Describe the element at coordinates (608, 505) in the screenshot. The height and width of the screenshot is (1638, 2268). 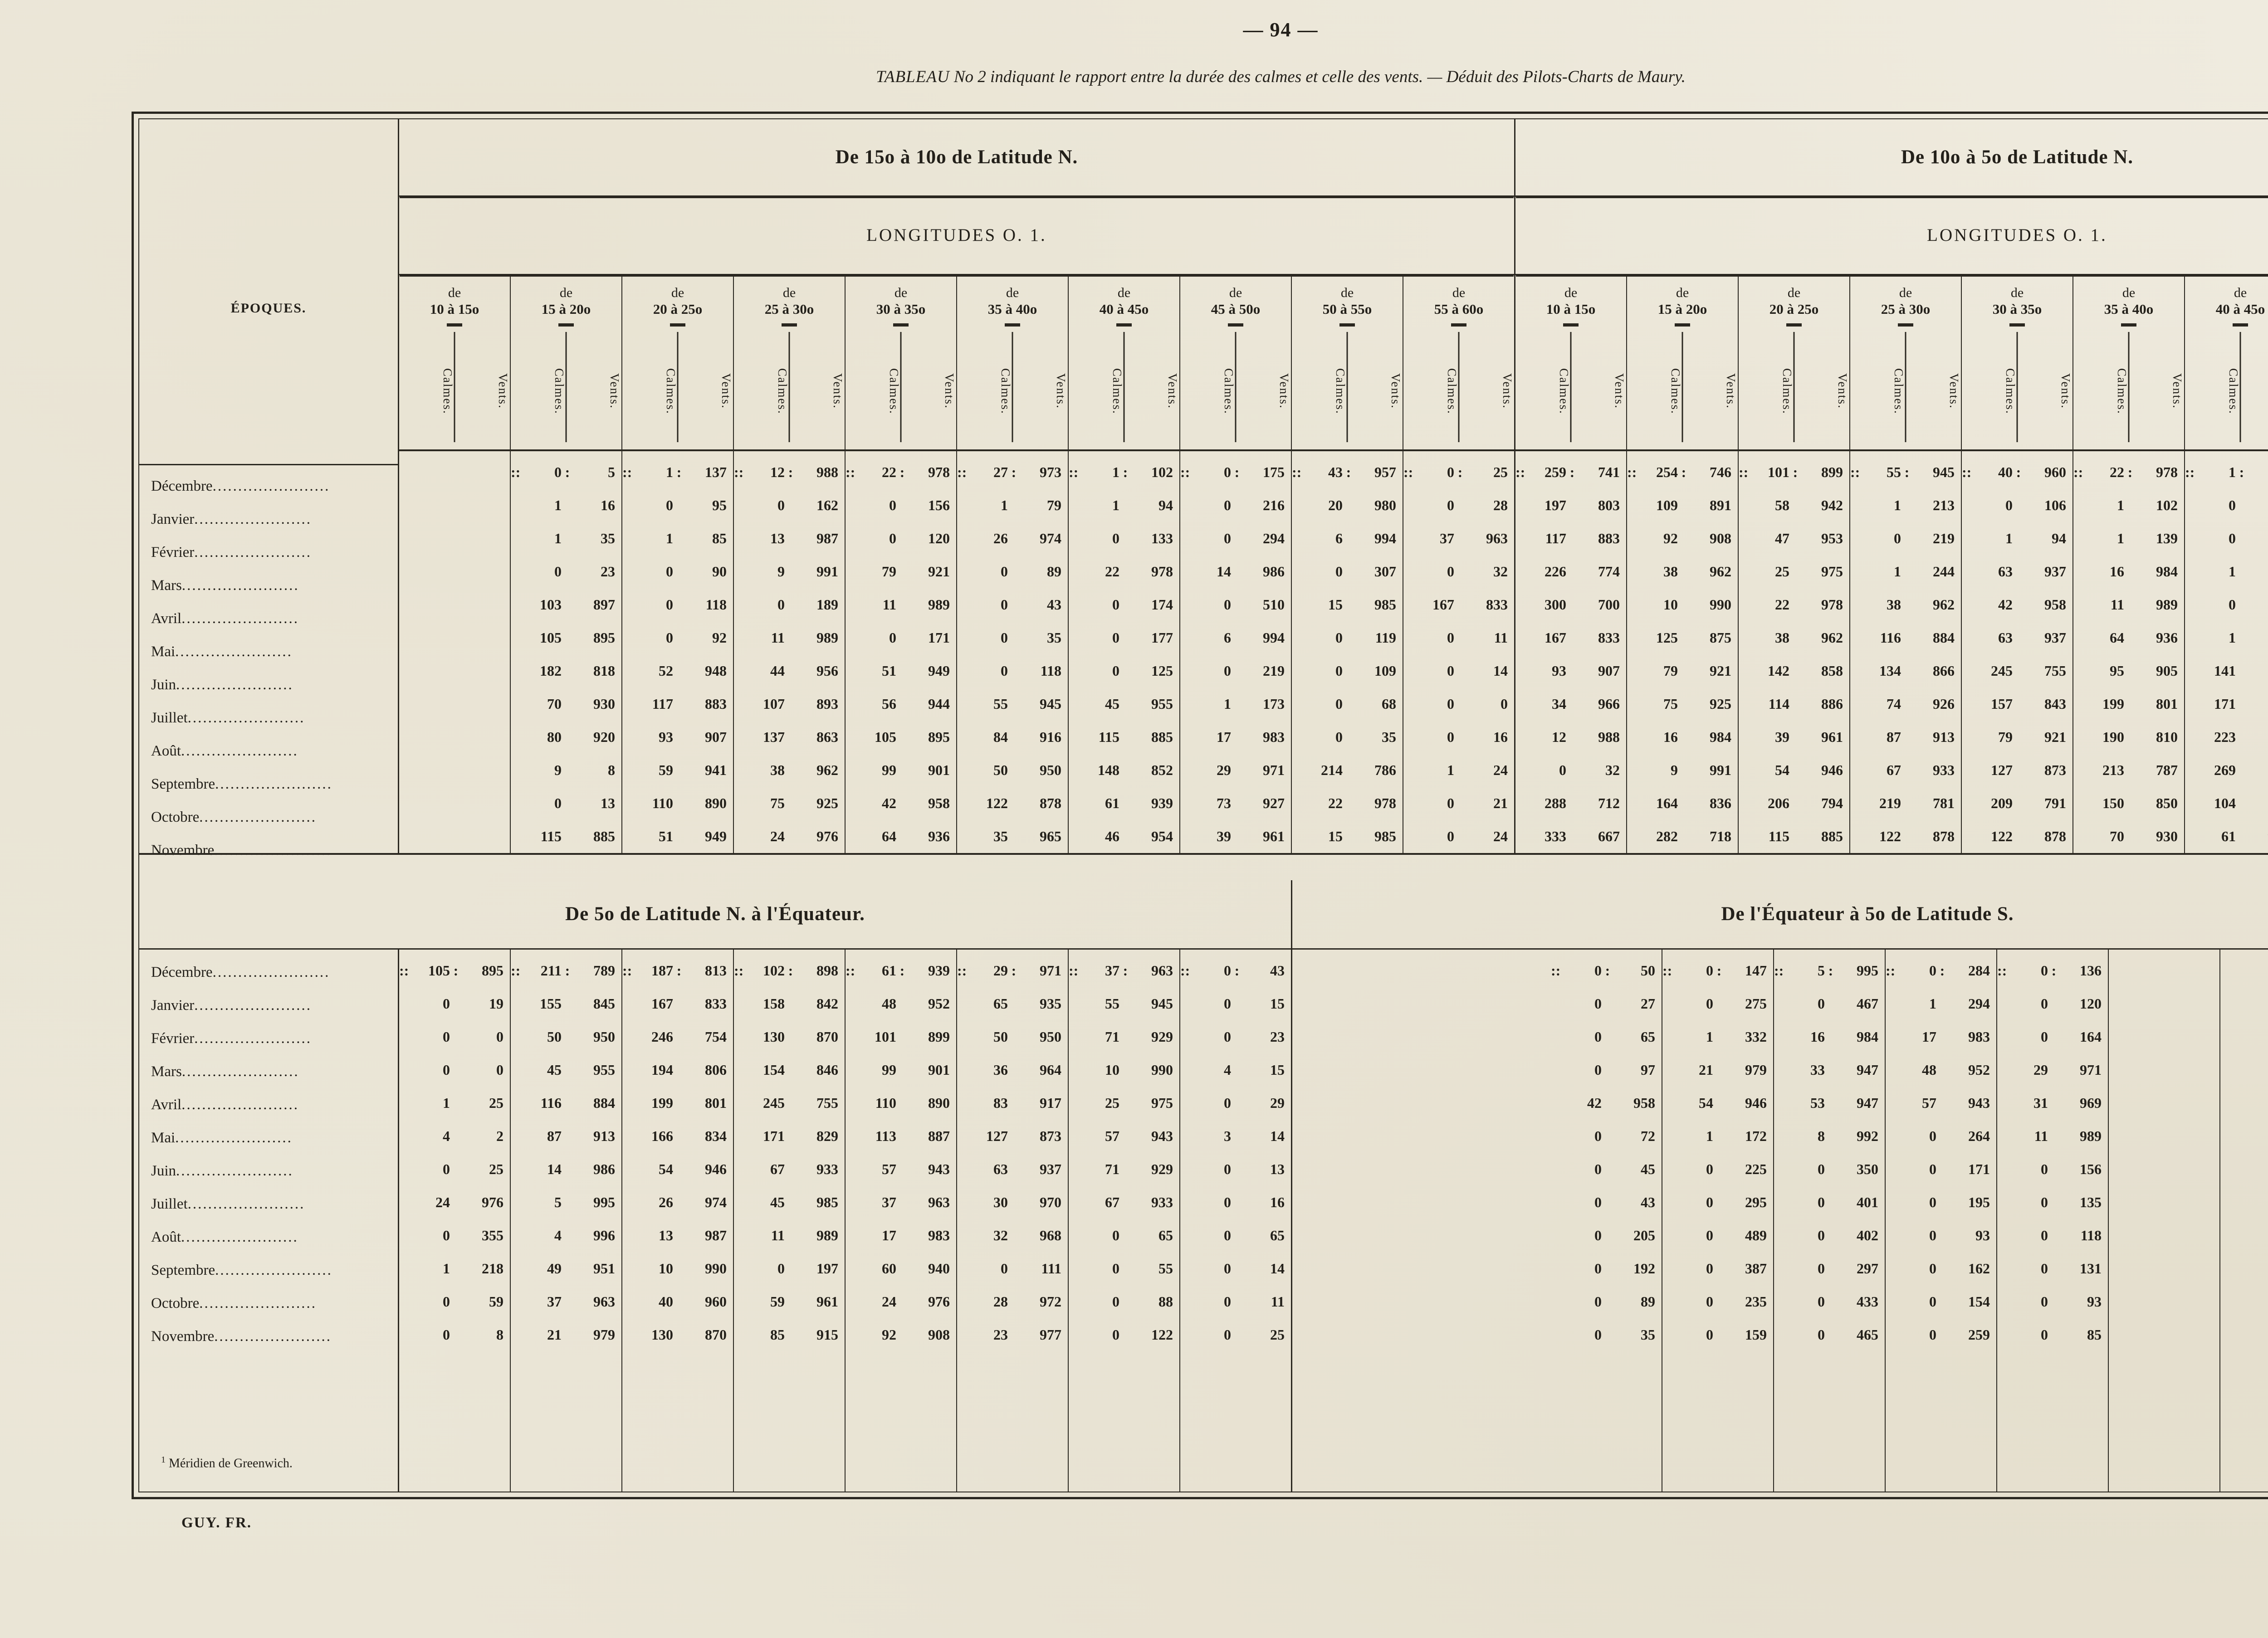
I see `vents-value: 16` at that location.